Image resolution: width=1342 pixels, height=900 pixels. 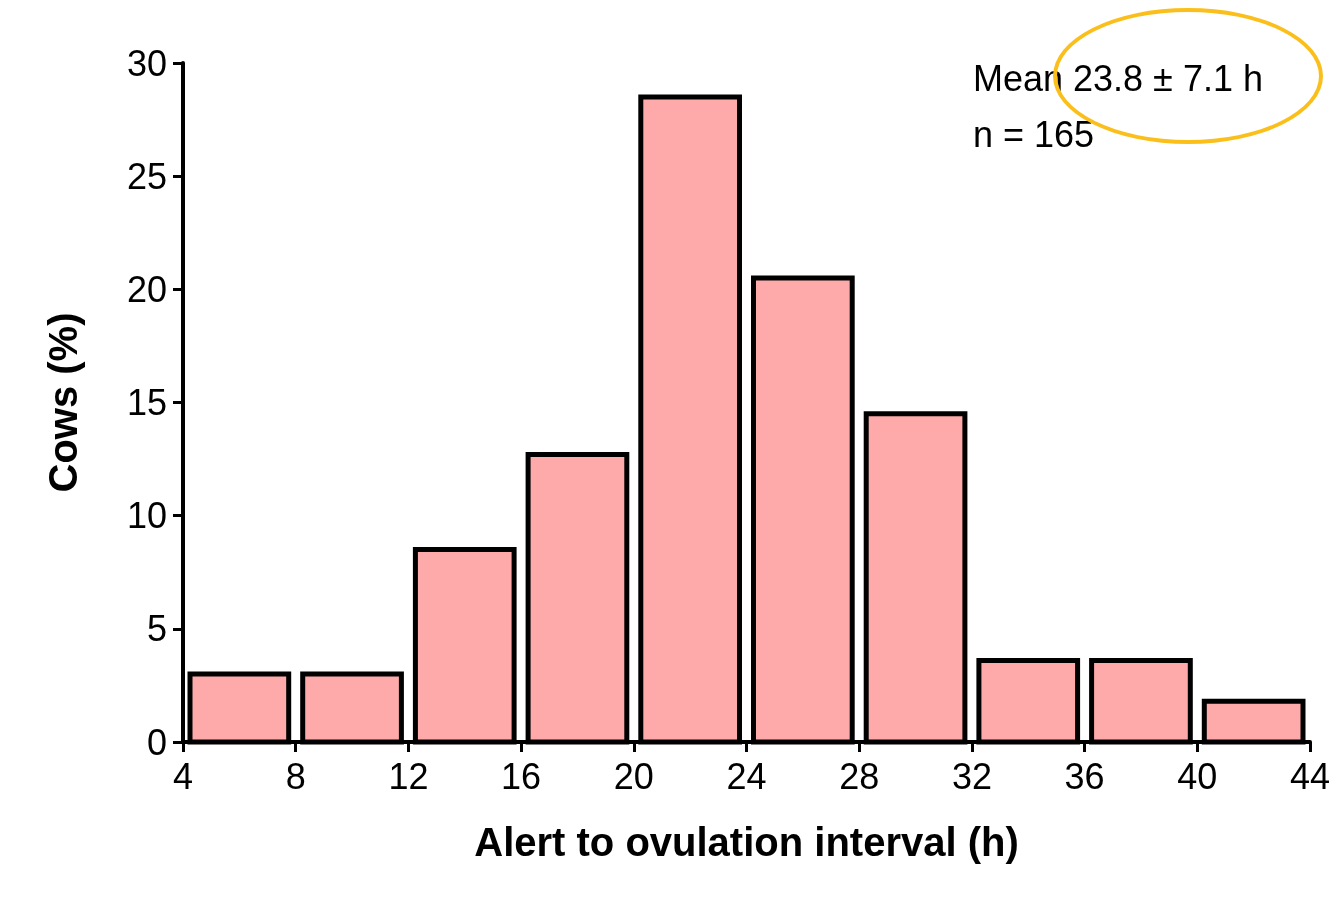 I want to click on x-tick-label: 32, so click(x=971, y=776).